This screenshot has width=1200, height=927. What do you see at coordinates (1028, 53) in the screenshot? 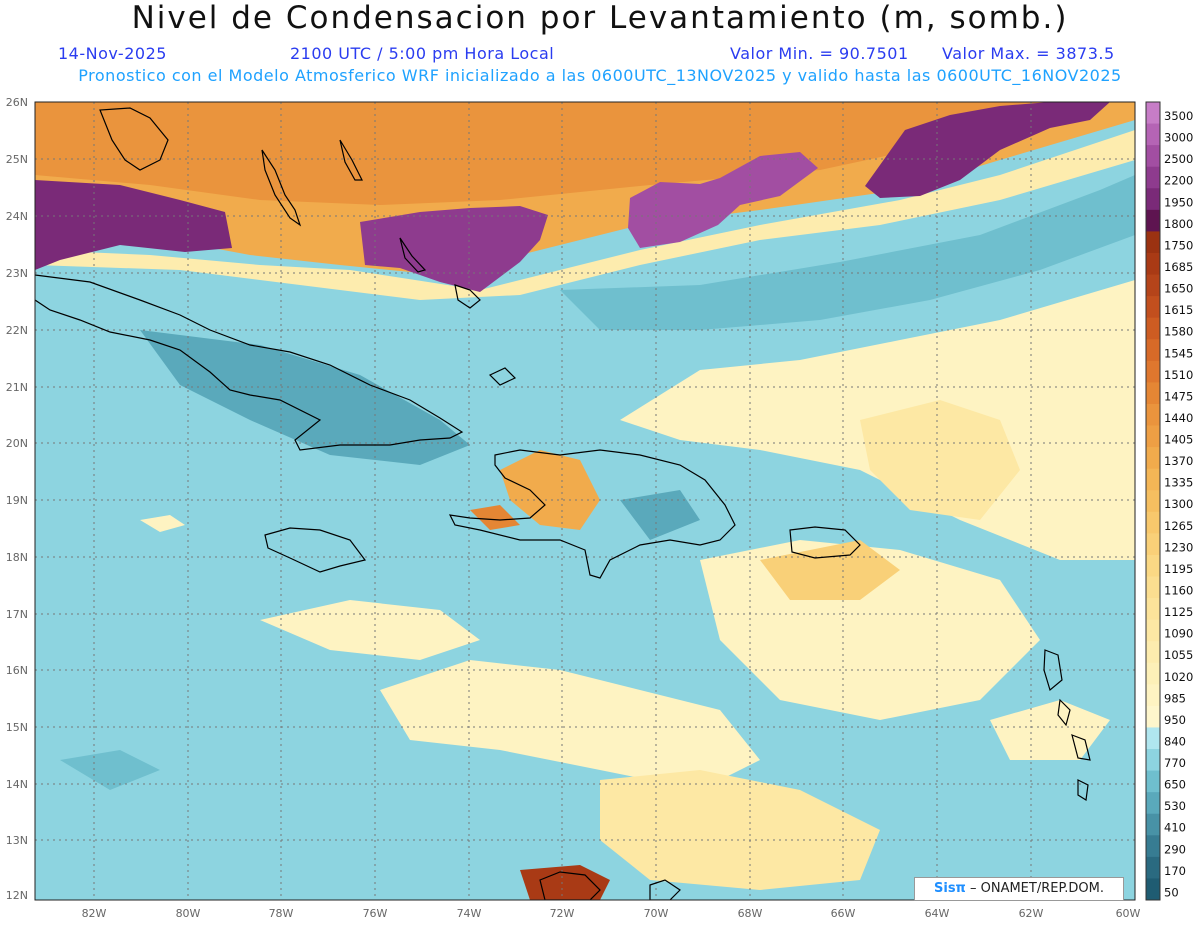
I see `value-max: Valor Max. = 3873.5` at bounding box center [1028, 53].